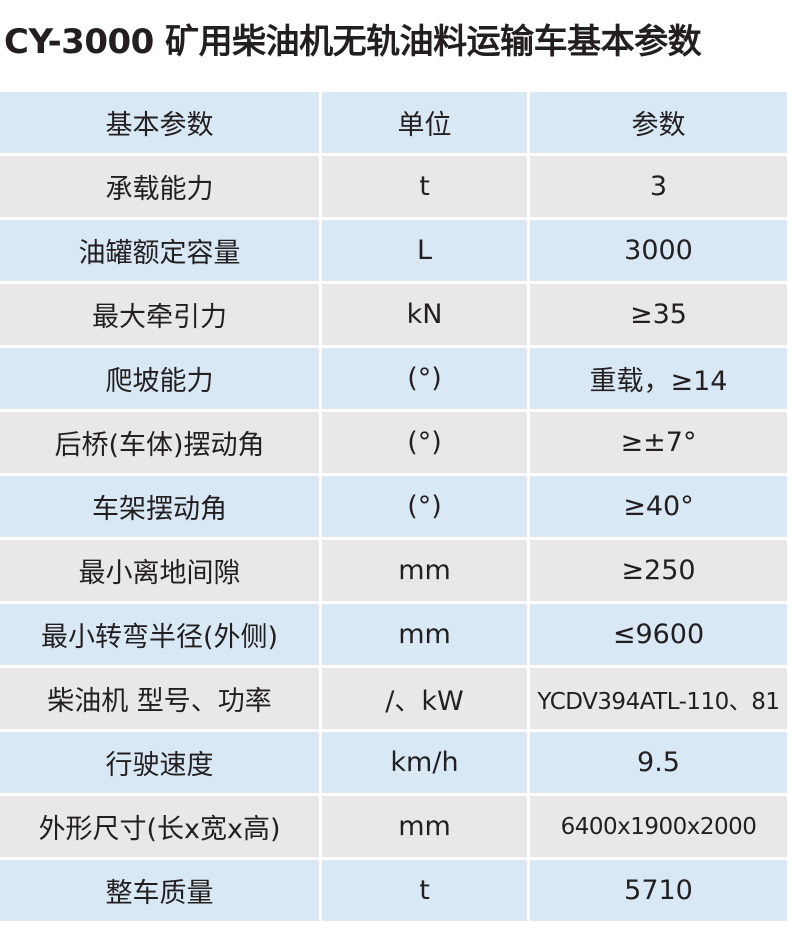 The height and width of the screenshot is (942, 800). I want to click on table-row: 后桥(车体)摆动角 (°) ≥±7°, so click(393, 442).